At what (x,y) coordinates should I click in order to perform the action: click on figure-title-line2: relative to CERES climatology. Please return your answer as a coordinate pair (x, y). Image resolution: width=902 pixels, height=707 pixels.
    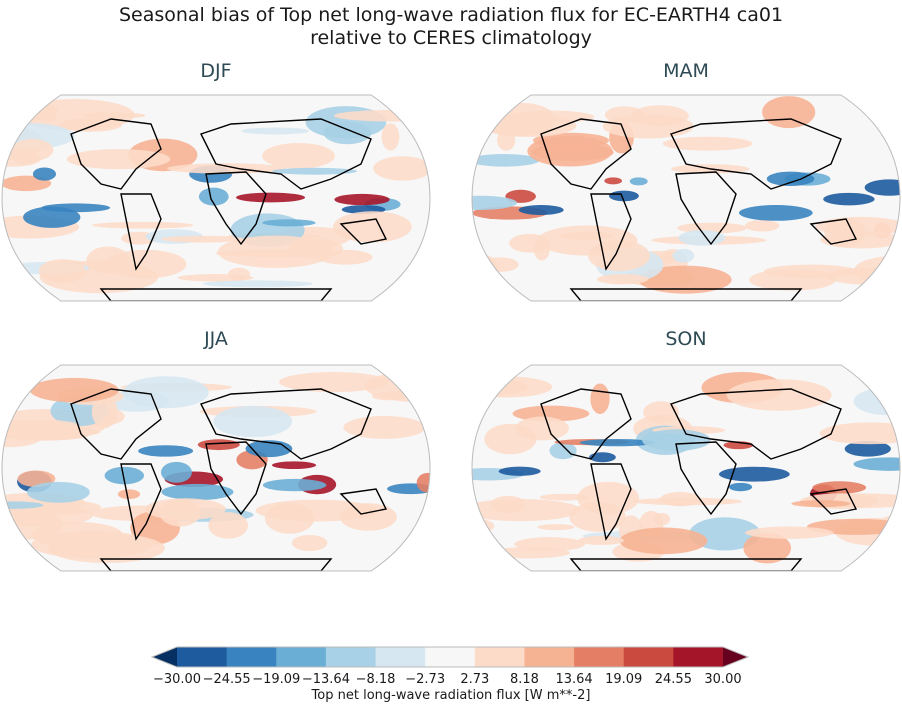
    Looking at the image, I should click on (451, 38).